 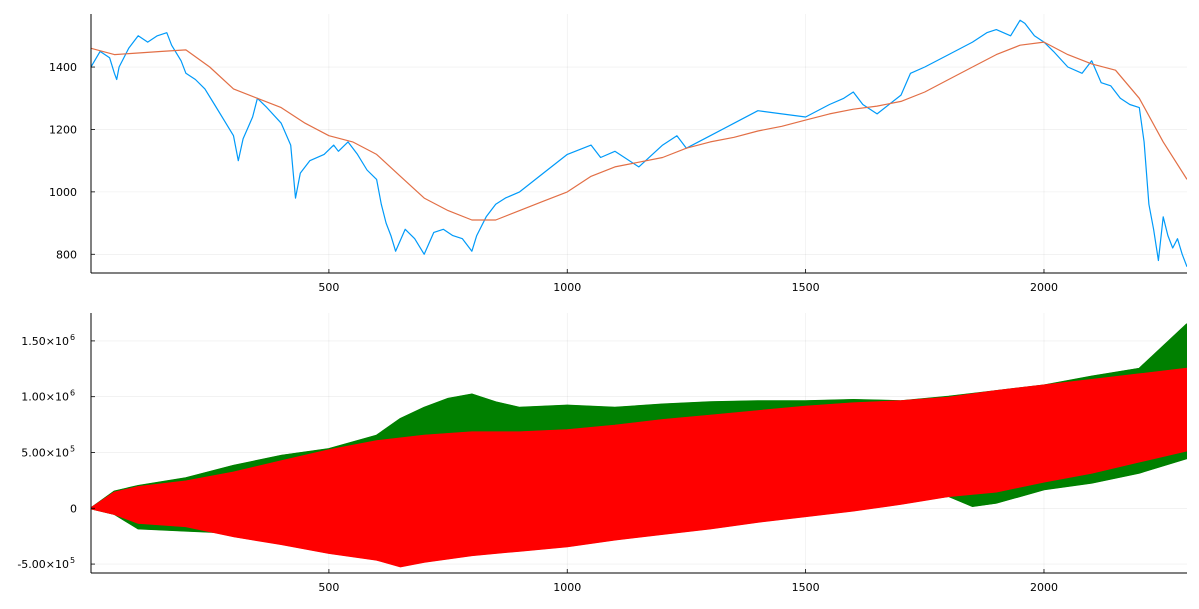 I want to click on y-tick-label: 1400, so click(x=63, y=67).